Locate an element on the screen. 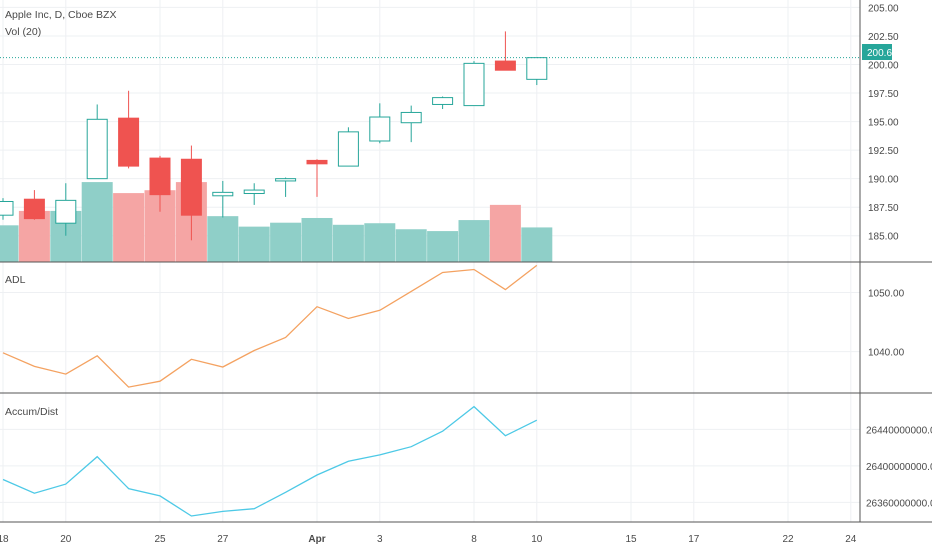 This screenshot has width=932, height=550. x-tick-label: 8 is located at coordinates (474, 539).